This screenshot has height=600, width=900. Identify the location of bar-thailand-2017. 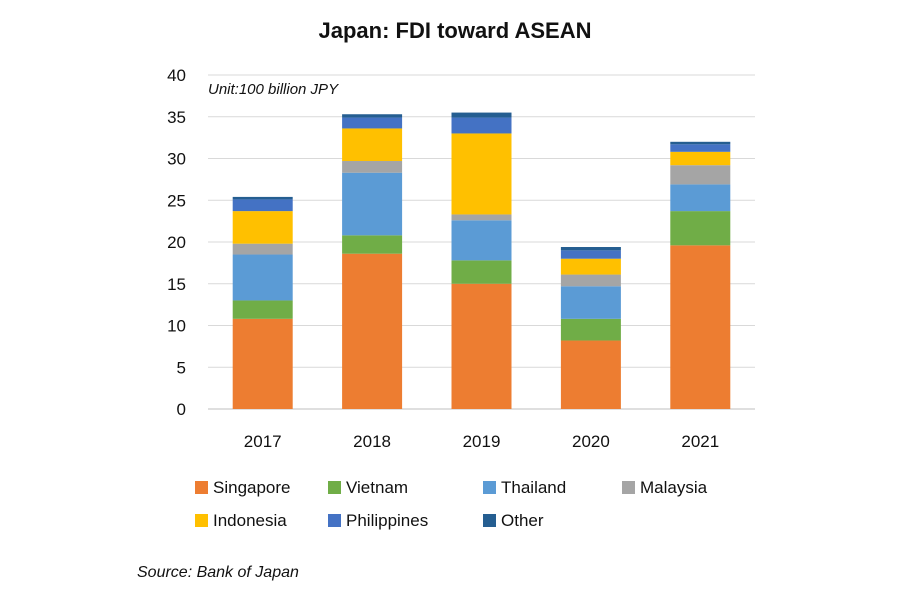
(262, 277).